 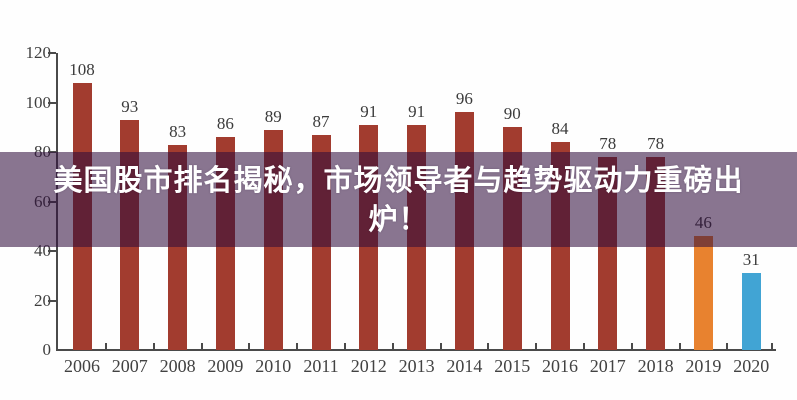 I want to click on bar-value-label-2012: 91, so click(x=369, y=111).